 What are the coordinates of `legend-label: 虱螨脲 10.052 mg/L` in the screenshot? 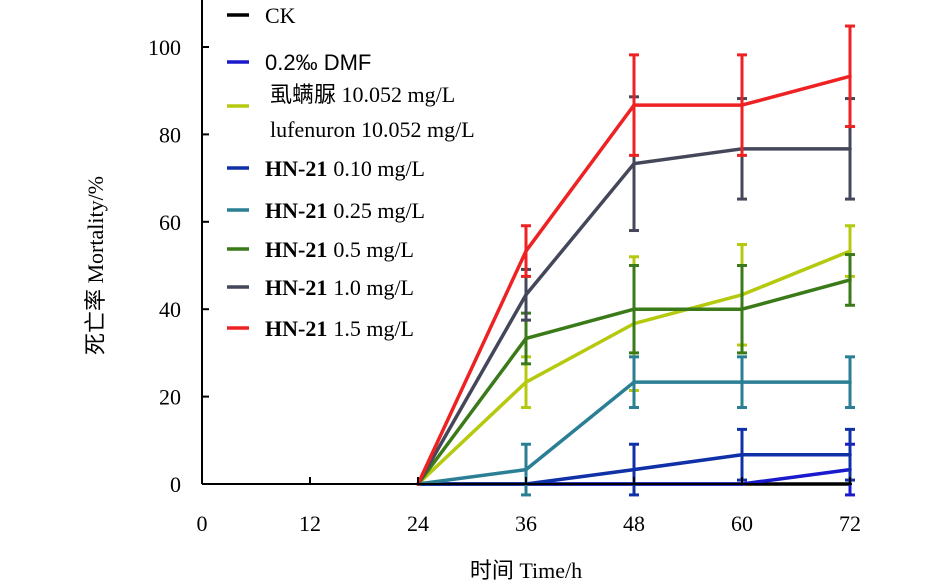 It's located at (362, 94).